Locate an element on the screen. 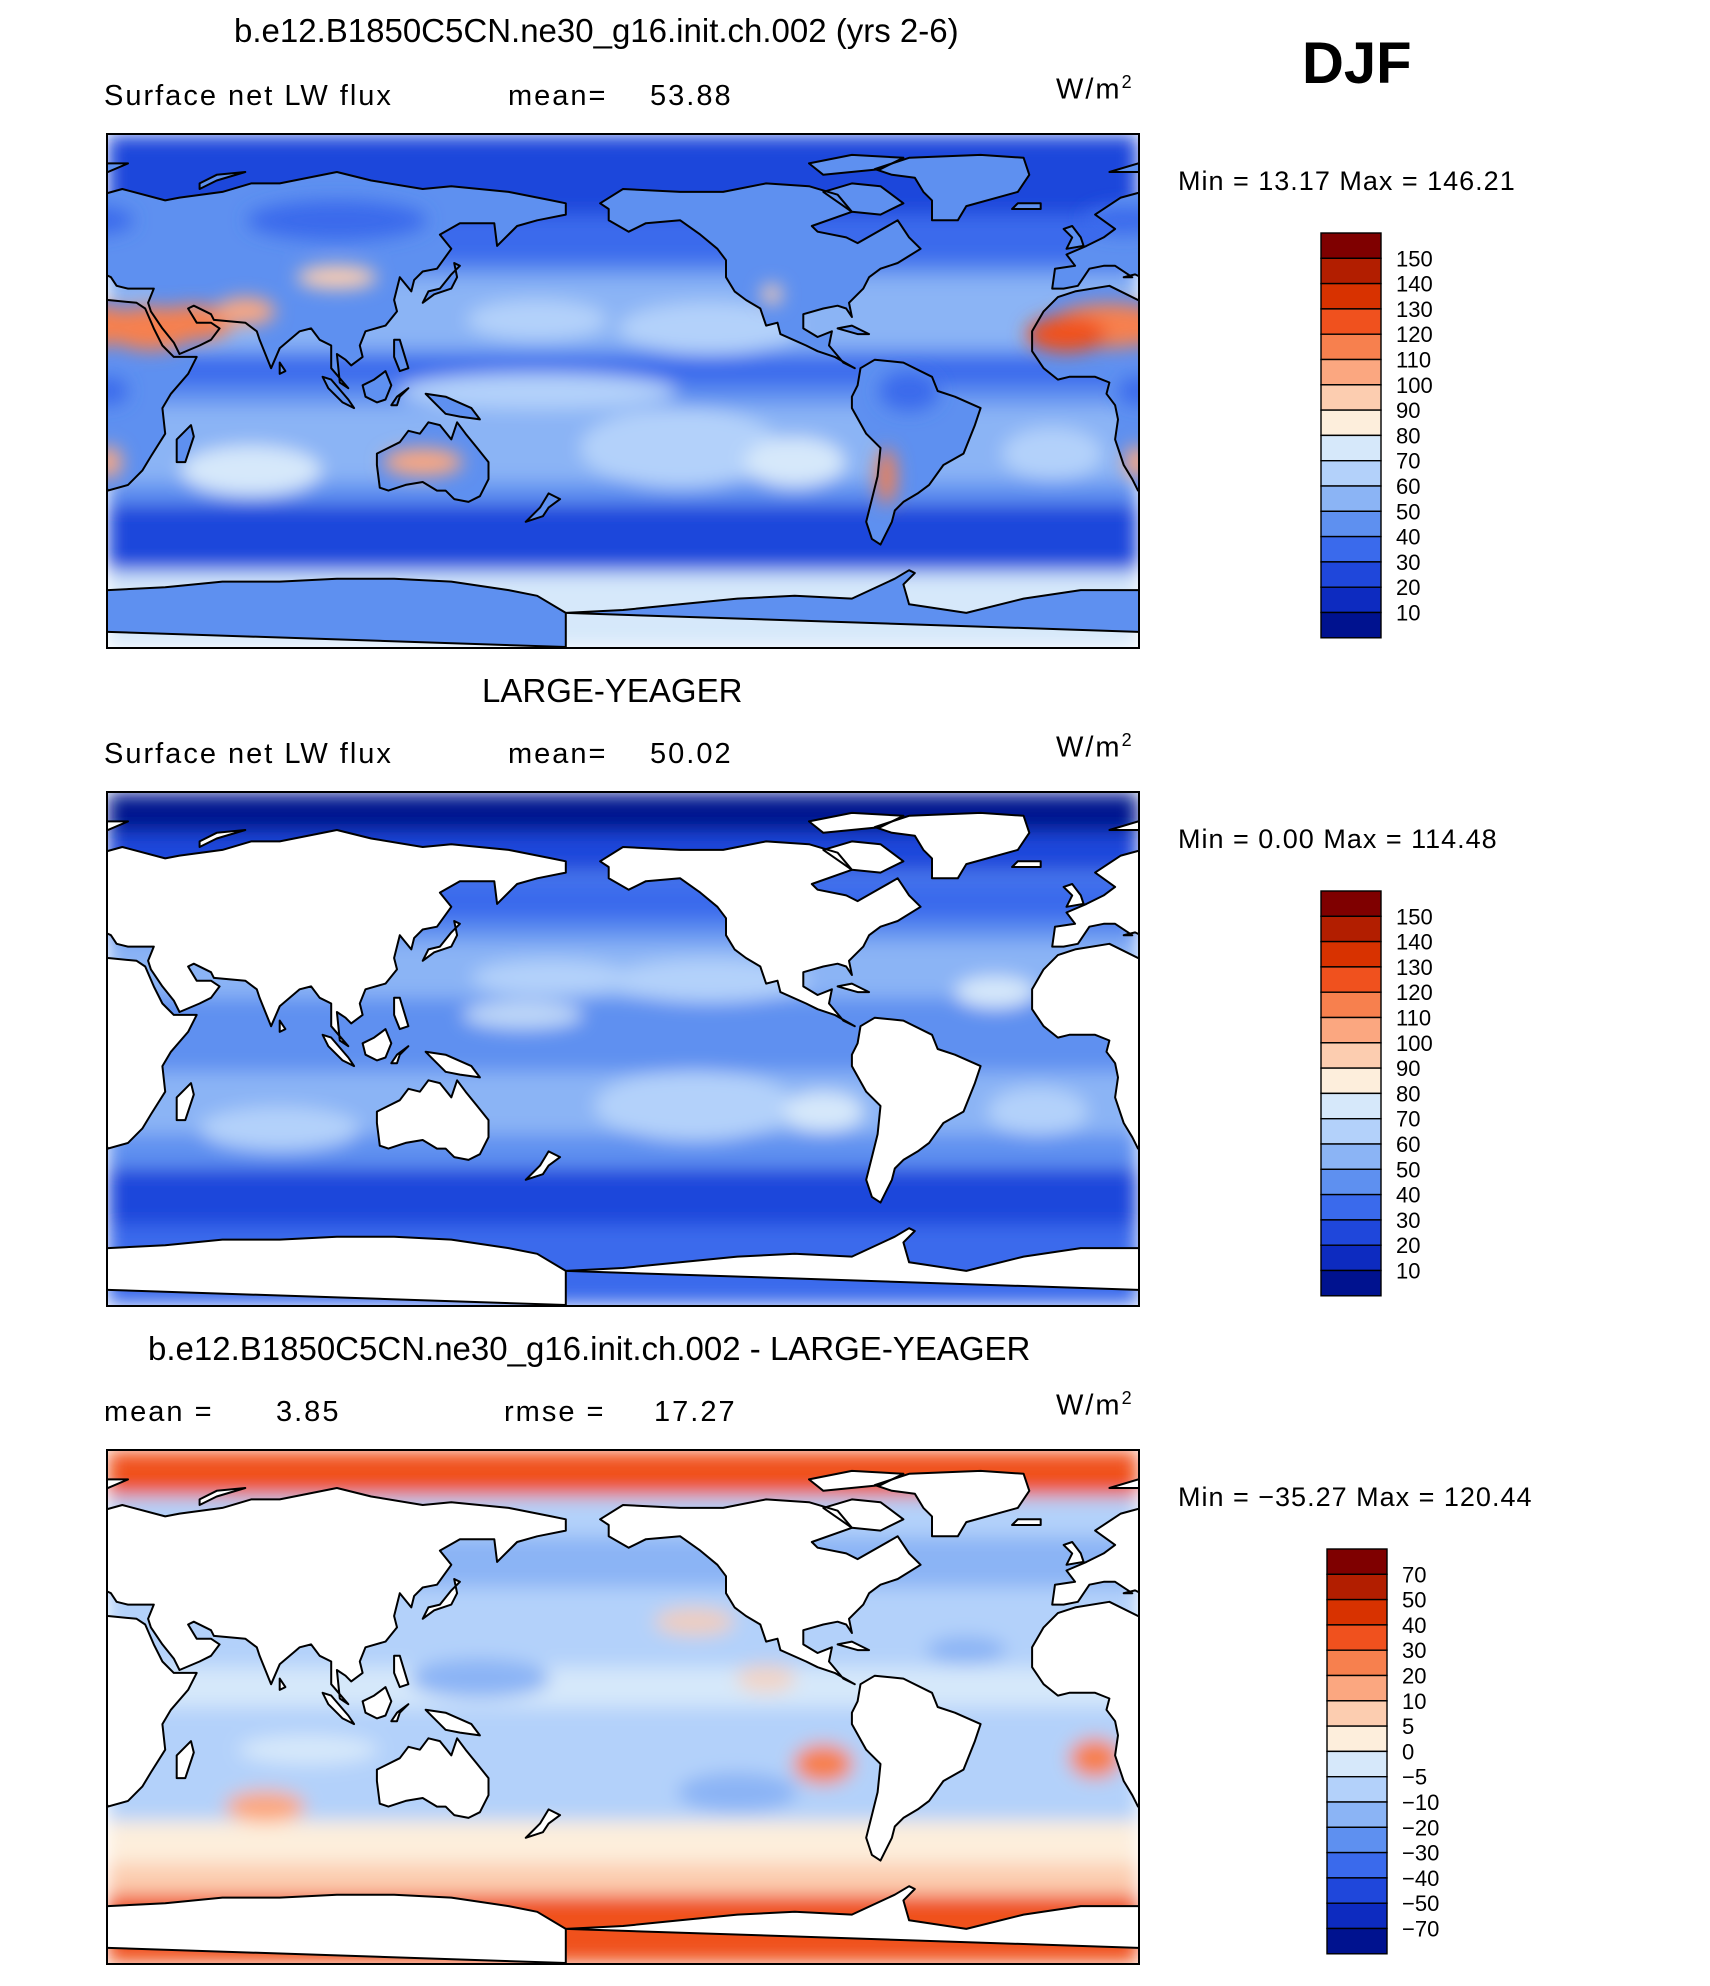 Image resolution: width=1710 pixels, height=1986 pixels. colorbar-label: −50 is located at coordinates (1420, 1903).